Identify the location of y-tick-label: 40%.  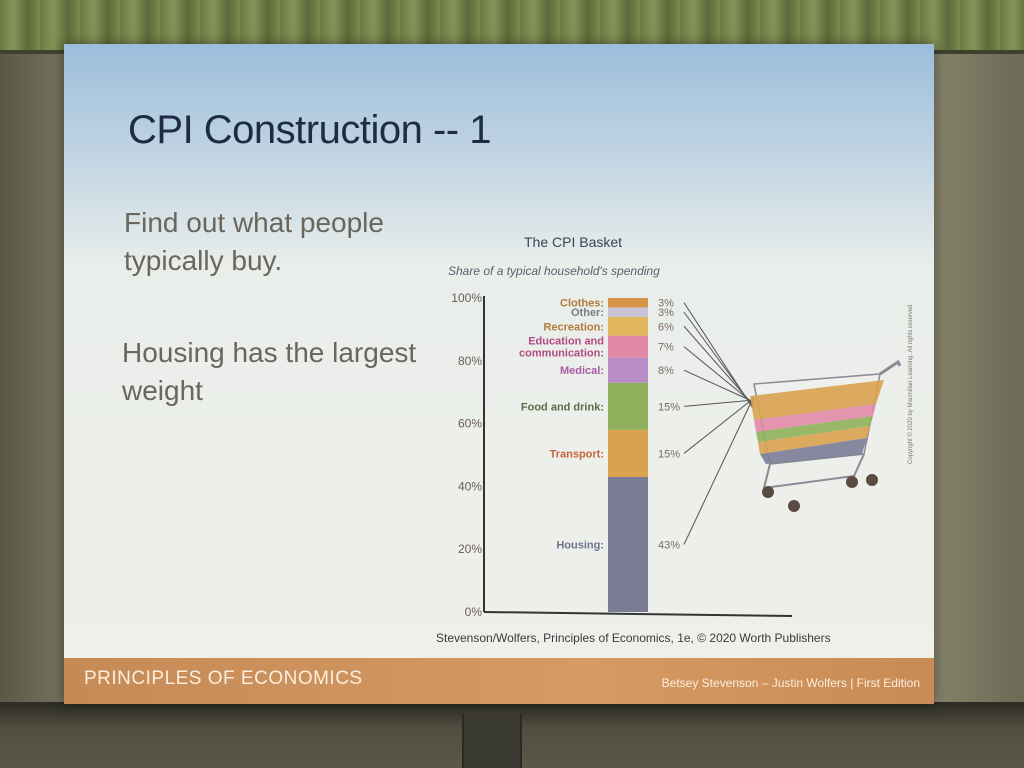
(470, 486).